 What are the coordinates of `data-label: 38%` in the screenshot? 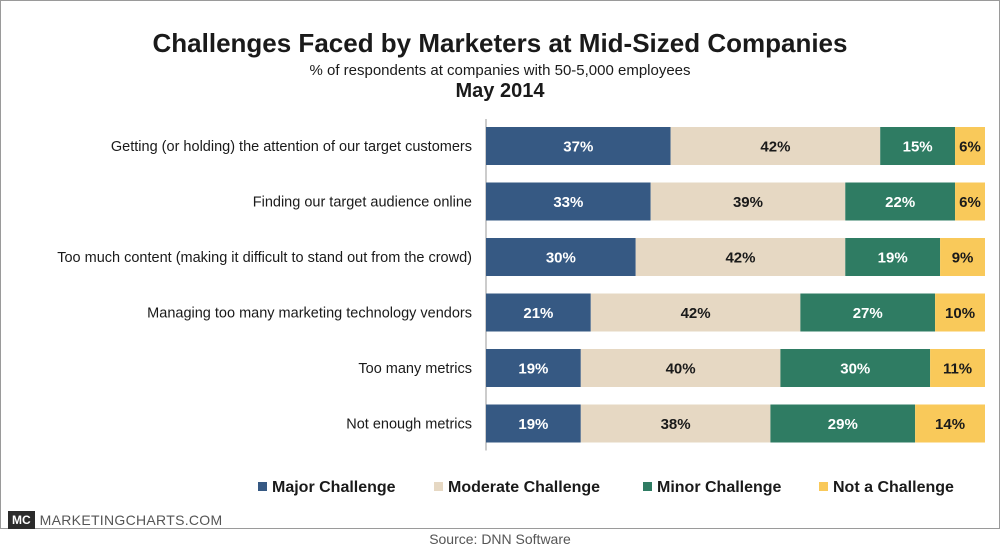 It's located at (676, 424).